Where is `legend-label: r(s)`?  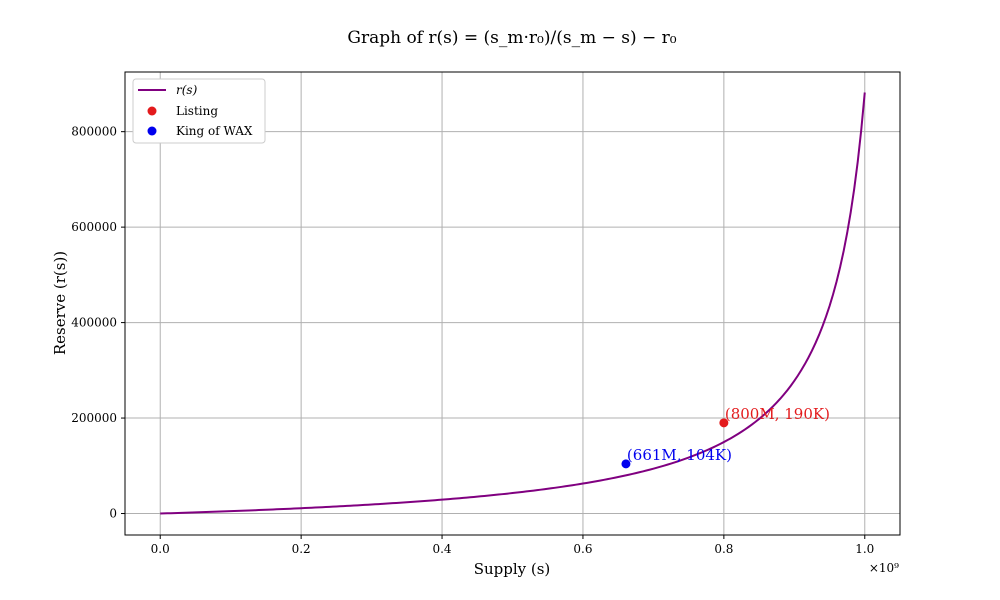 legend-label: r(s) is located at coordinates (187, 90).